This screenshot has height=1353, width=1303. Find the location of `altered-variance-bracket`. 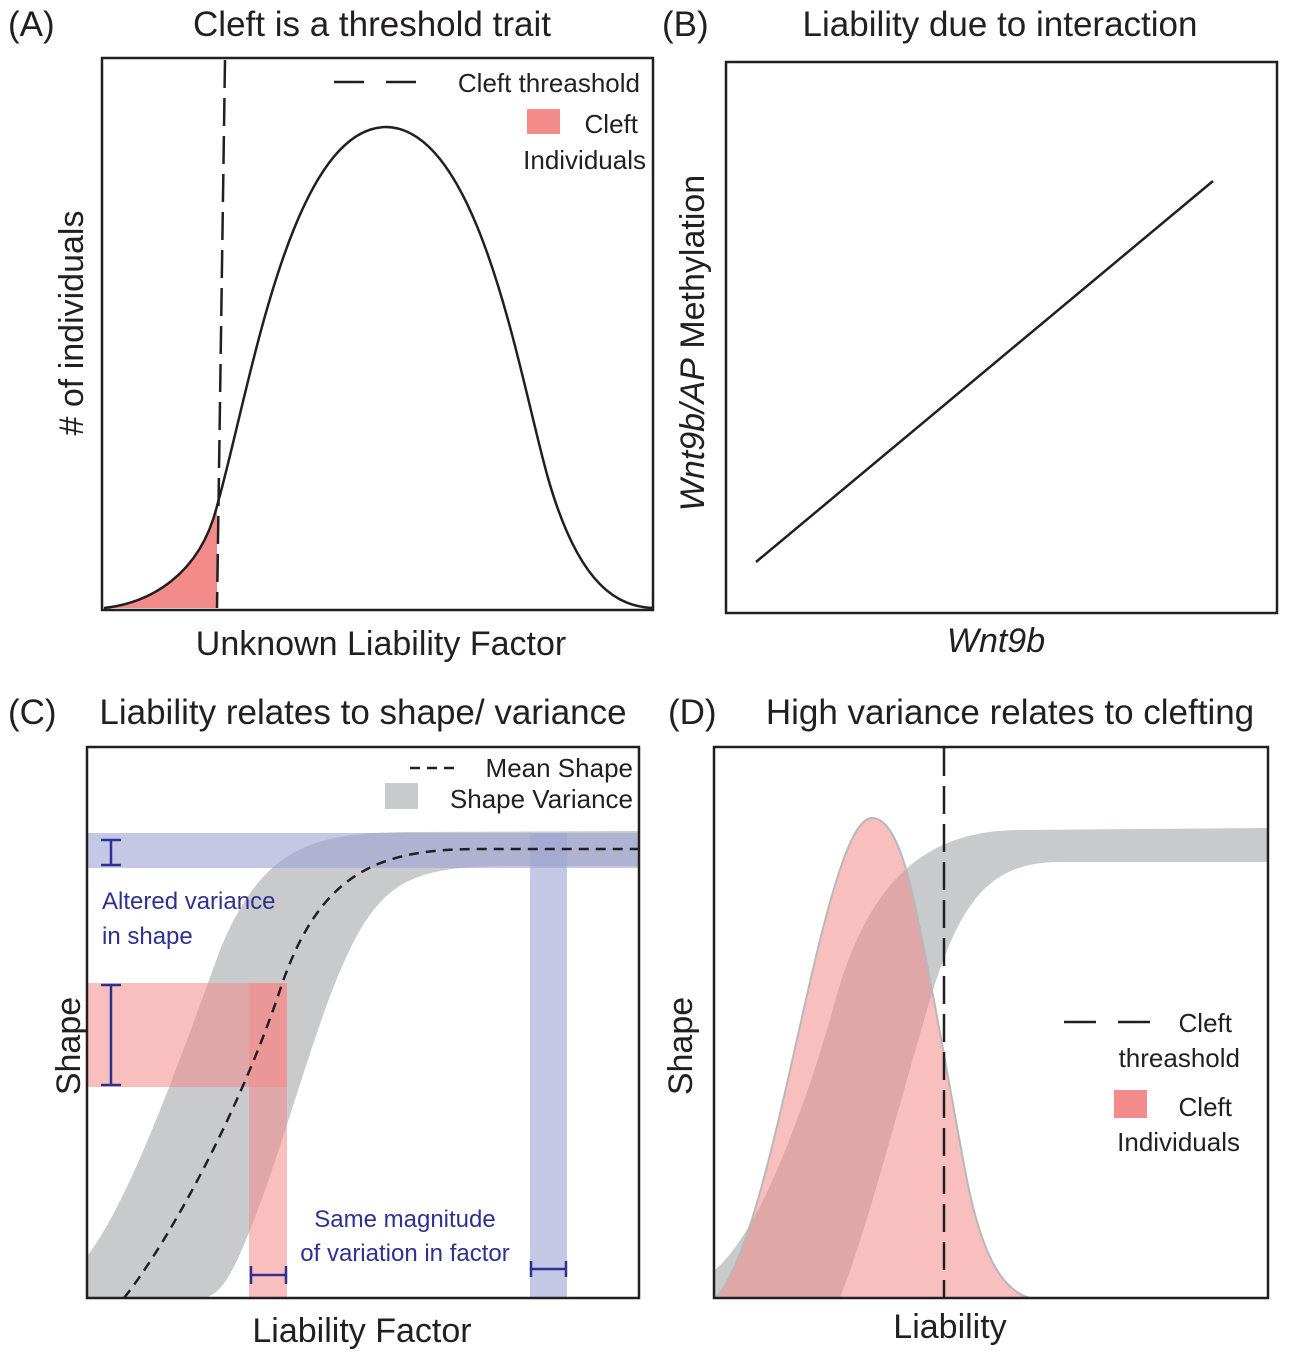

altered-variance-bracket is located at coordinates (111, 852).